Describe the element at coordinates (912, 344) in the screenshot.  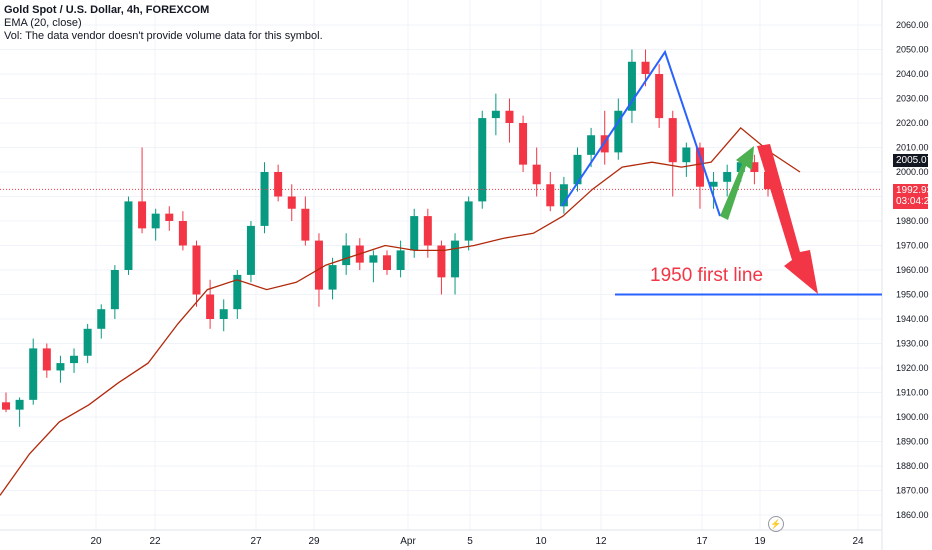
I see `y-tick-label: 1930.00` at that location.